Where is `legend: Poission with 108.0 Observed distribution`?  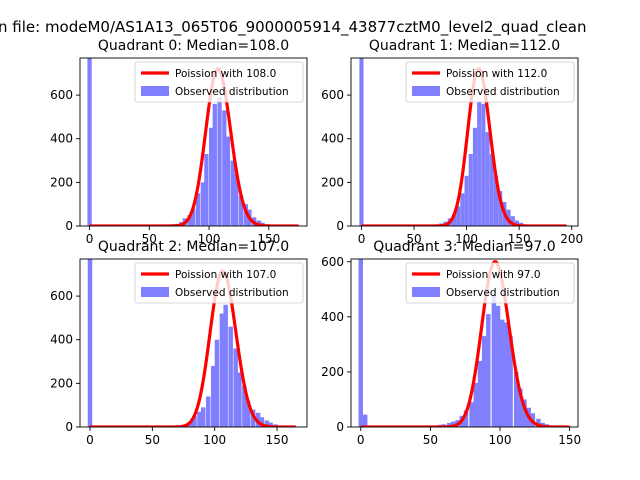
legend: Poission with 108.0 Observed distribution is located at coordinates (219, 82).